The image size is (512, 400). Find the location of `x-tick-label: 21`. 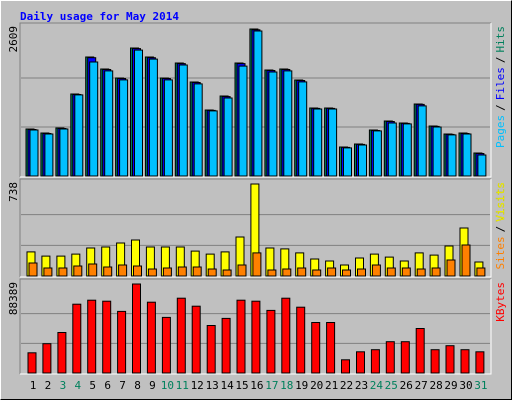

x-tick-label: 21 is located at coordinates (331, 385).